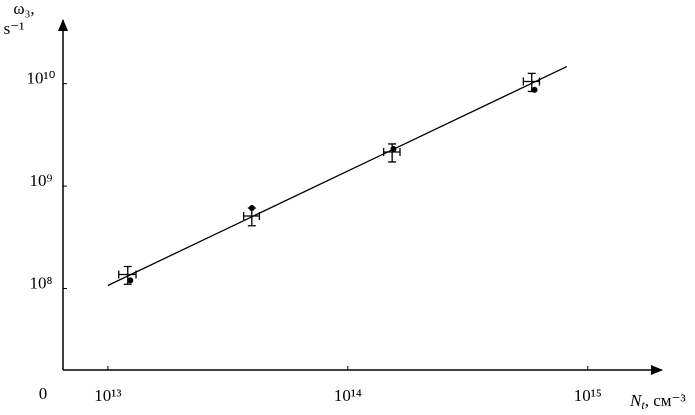  What do you see at coordinates (348, 395) in the screenshot?
I see `x-tick-label: 10¹⁴` at bounding box center [348, 395].